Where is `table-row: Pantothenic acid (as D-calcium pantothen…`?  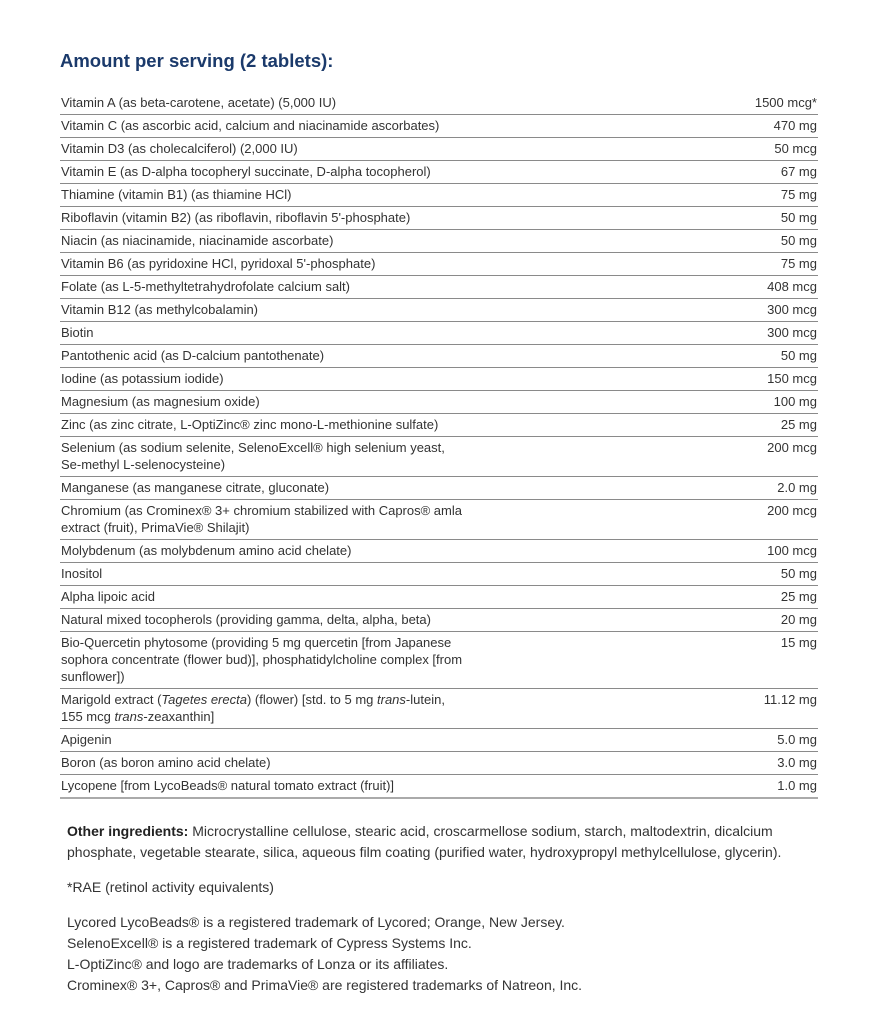 table-row: Pantothenic acid (as D-calcium pantothen… is located at coordinates (439, 356).